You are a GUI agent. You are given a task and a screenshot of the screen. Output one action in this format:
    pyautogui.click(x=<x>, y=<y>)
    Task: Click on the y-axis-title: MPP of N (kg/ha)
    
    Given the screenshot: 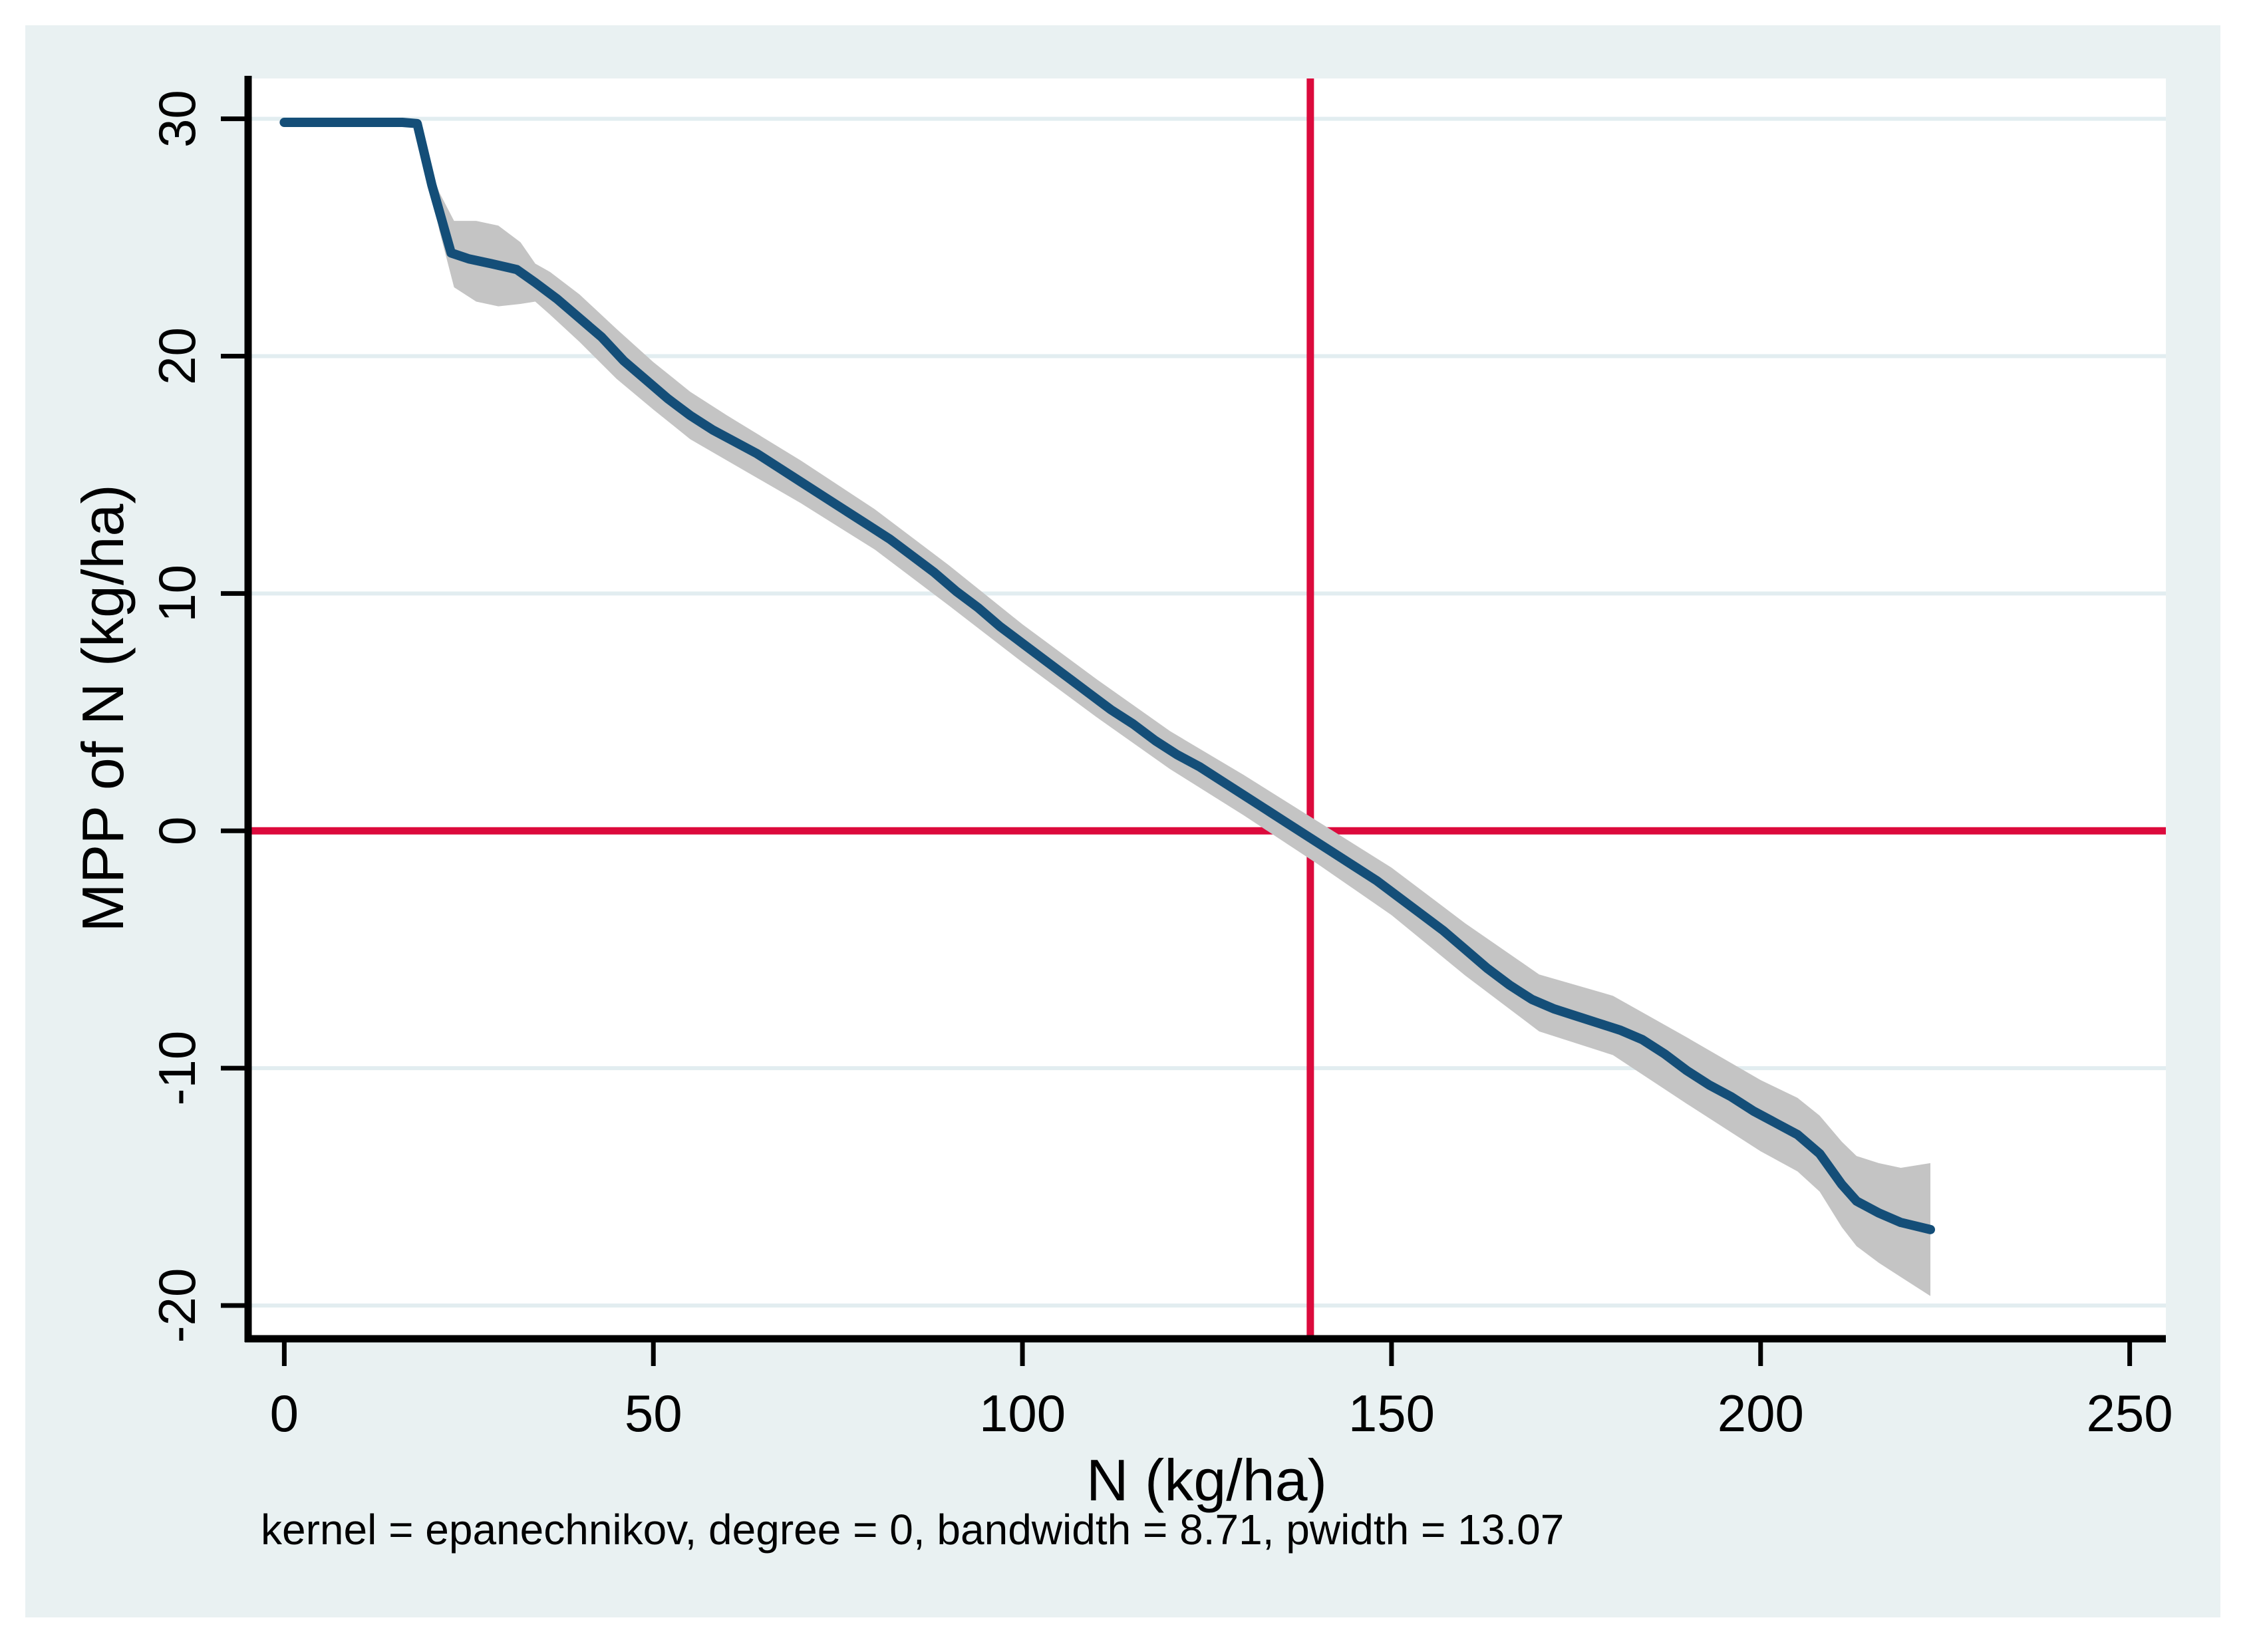 What is the action you would take?
    pyautogui.click(x=103, y=708)
    